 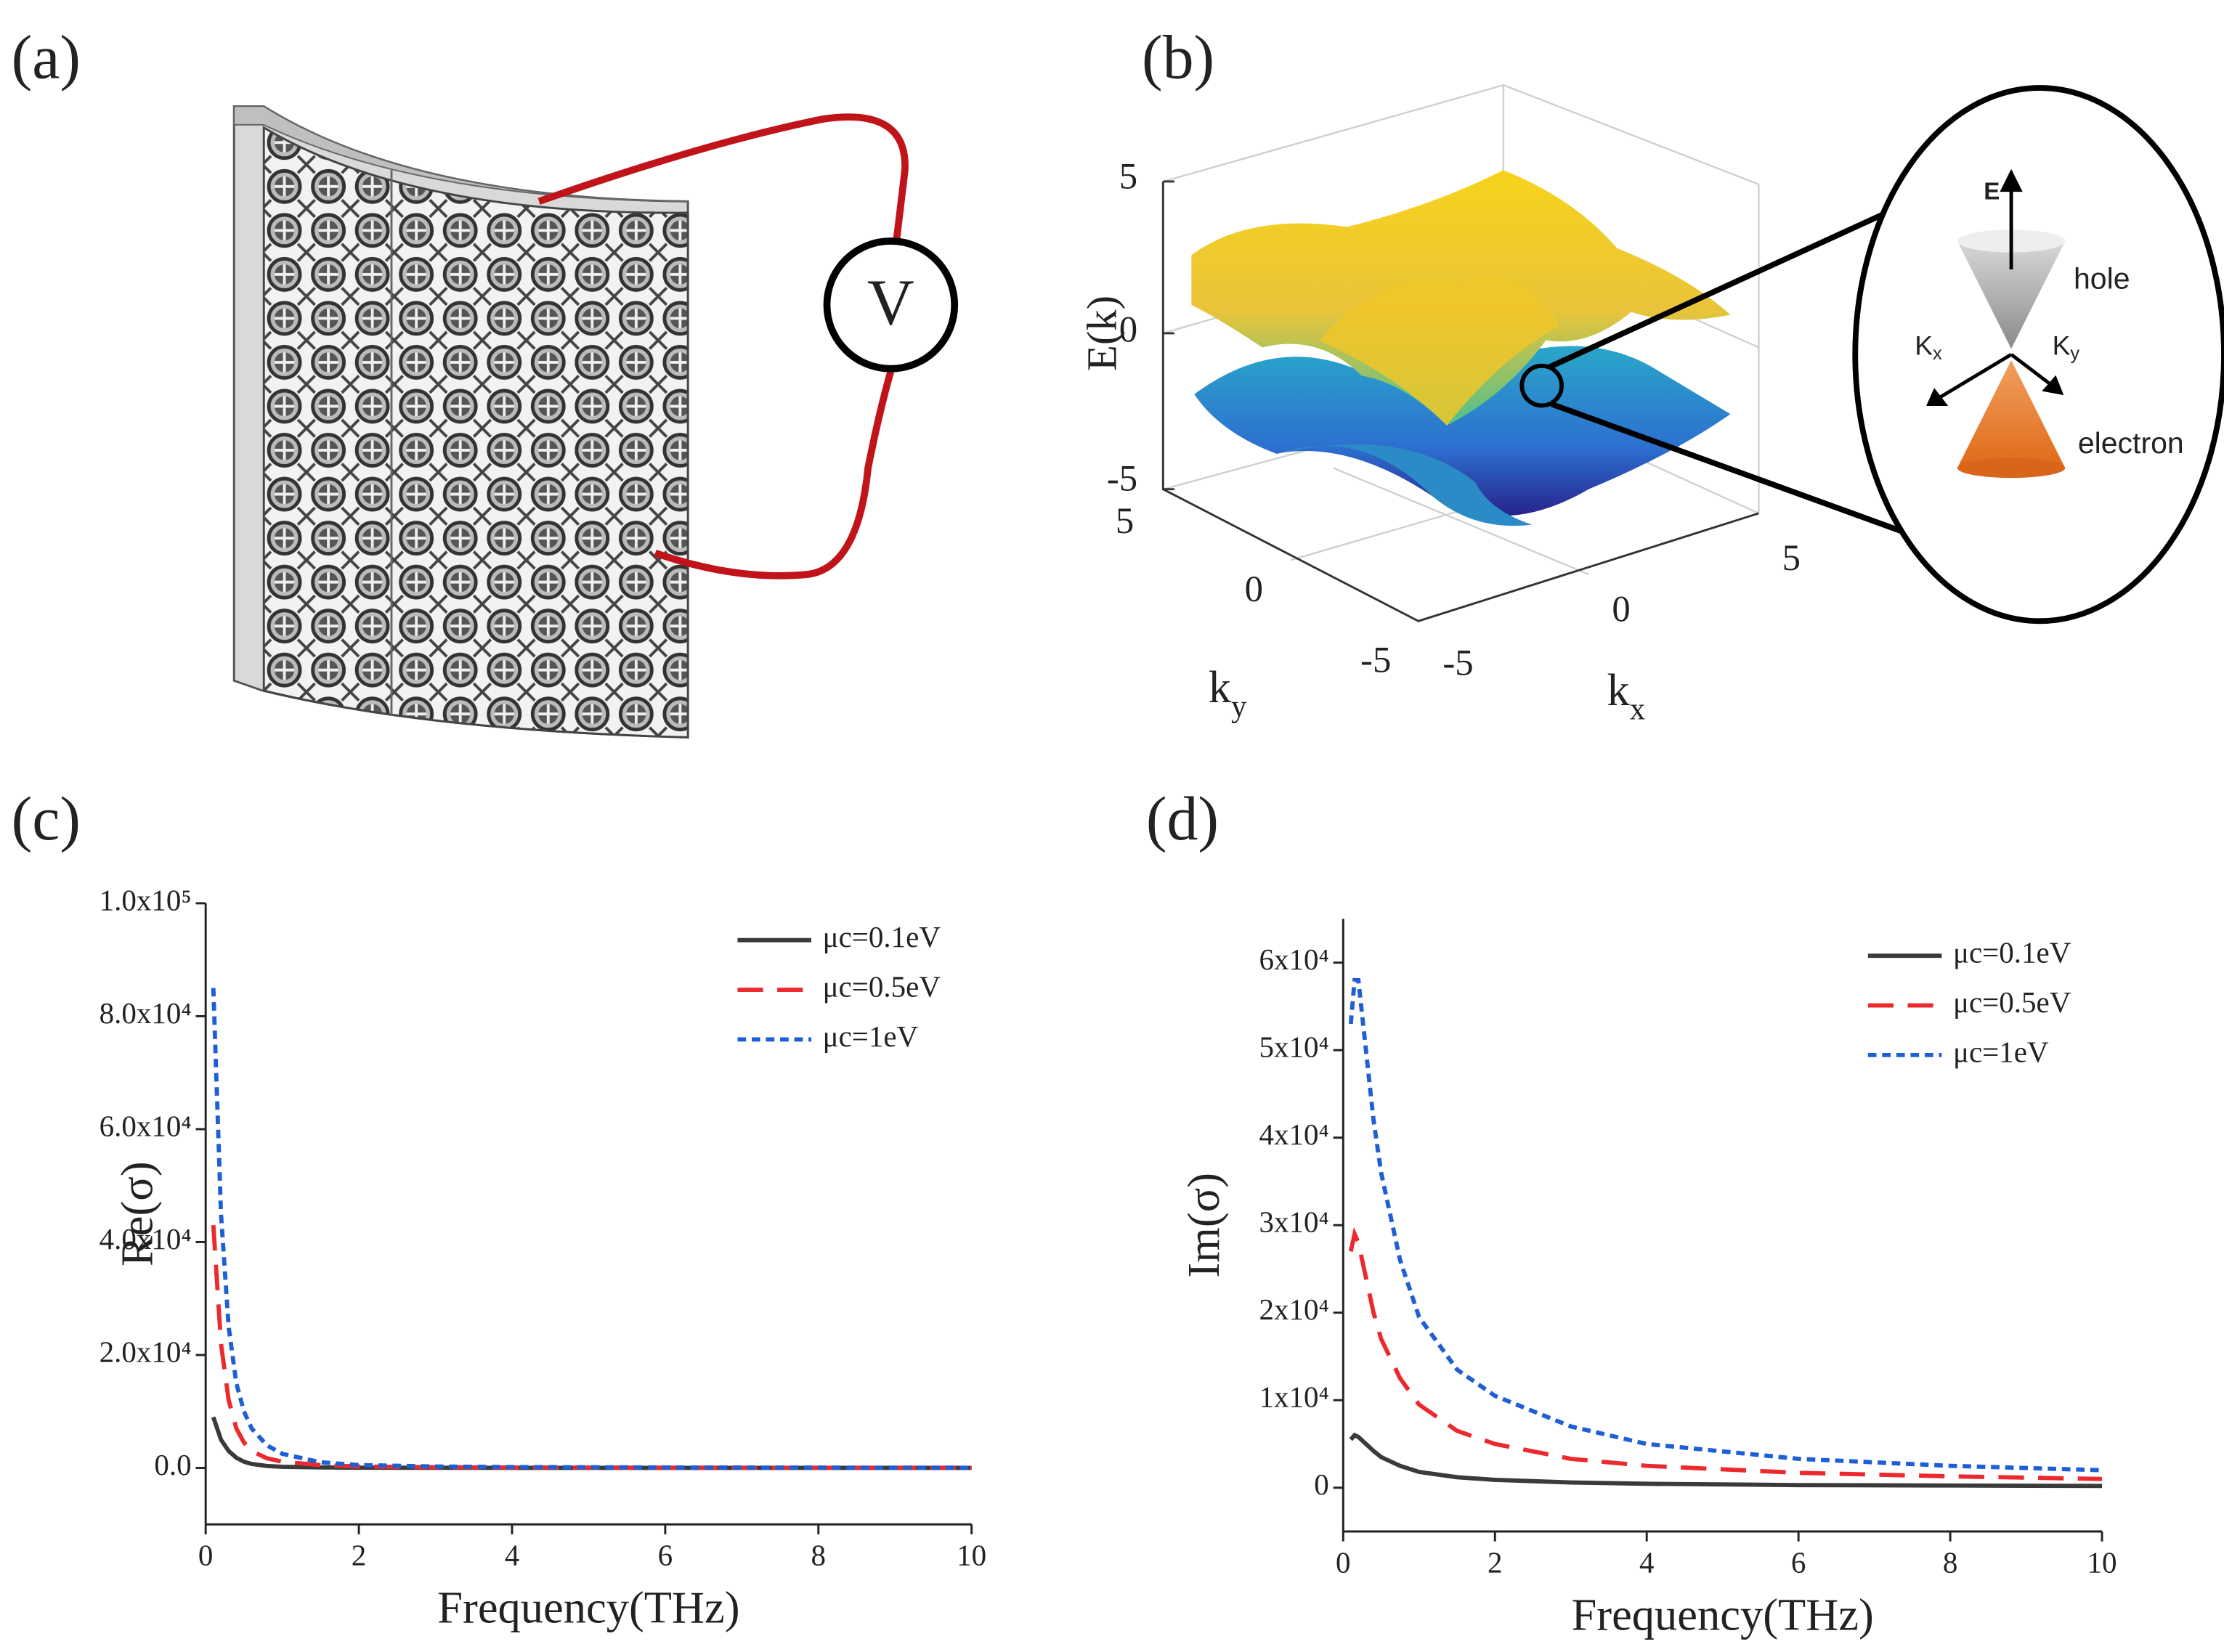 I want to click on x-axis-label: kx, so click(x=1626, y=695).